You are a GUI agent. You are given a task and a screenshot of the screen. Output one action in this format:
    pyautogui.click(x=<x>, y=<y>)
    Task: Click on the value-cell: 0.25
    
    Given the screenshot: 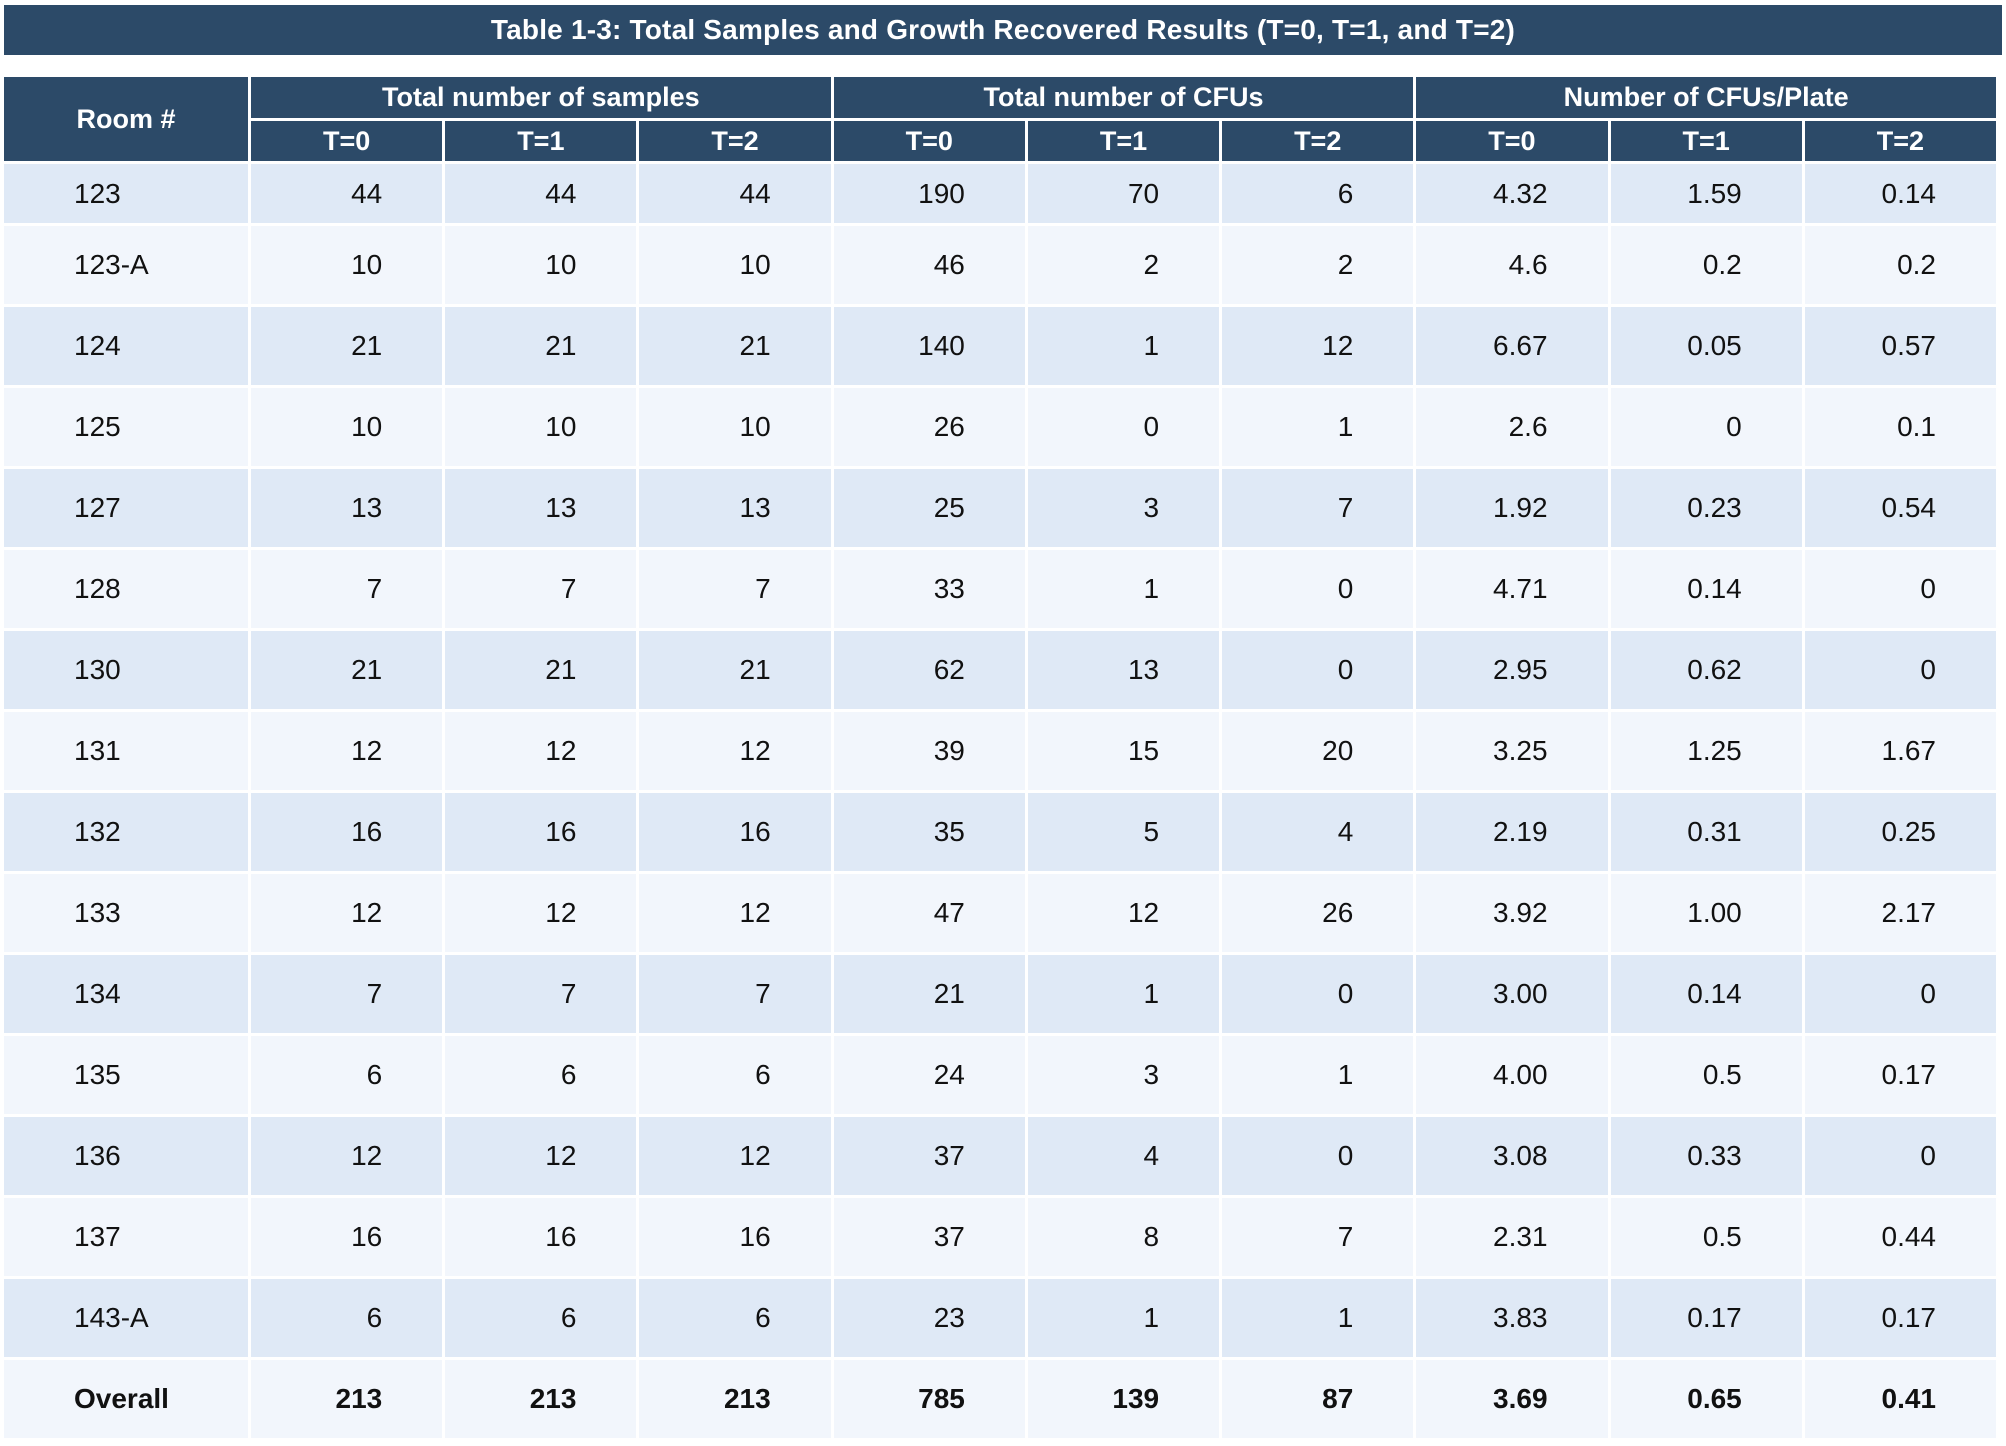 What is the action you would take?
    pyautogui.click(x=1900, y=832)
    